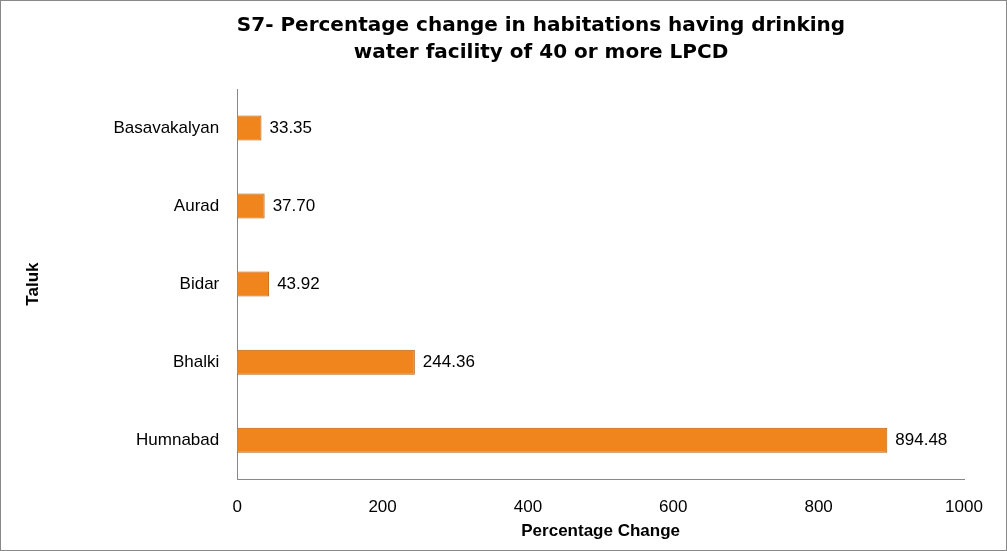 This screenshot has height=551, width=1007. What do you see at coordinates (199, 283) in the screenshot?
I see `y-tick-label: Bidar` at bounding box center [199, 283].